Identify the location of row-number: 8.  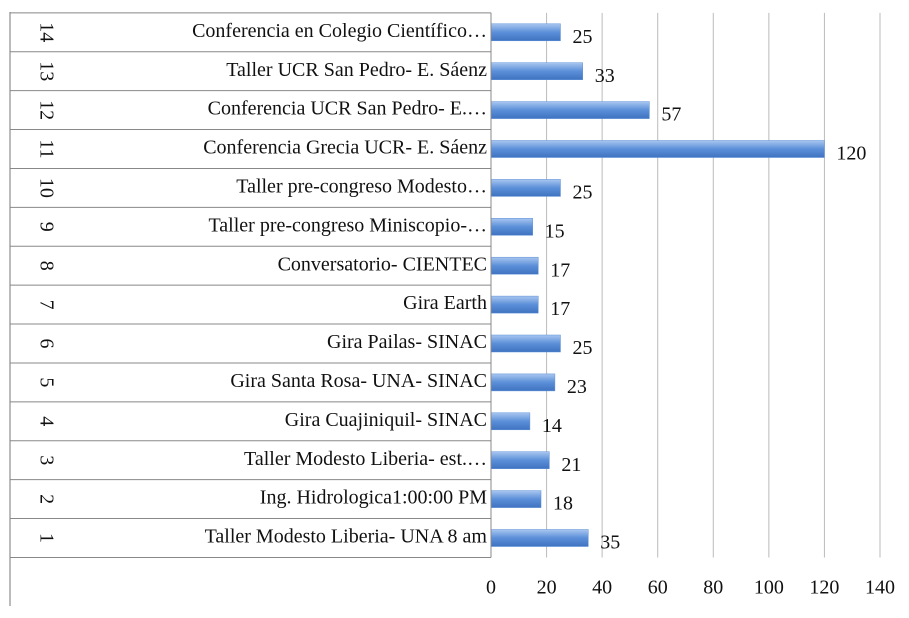
(46, 266).